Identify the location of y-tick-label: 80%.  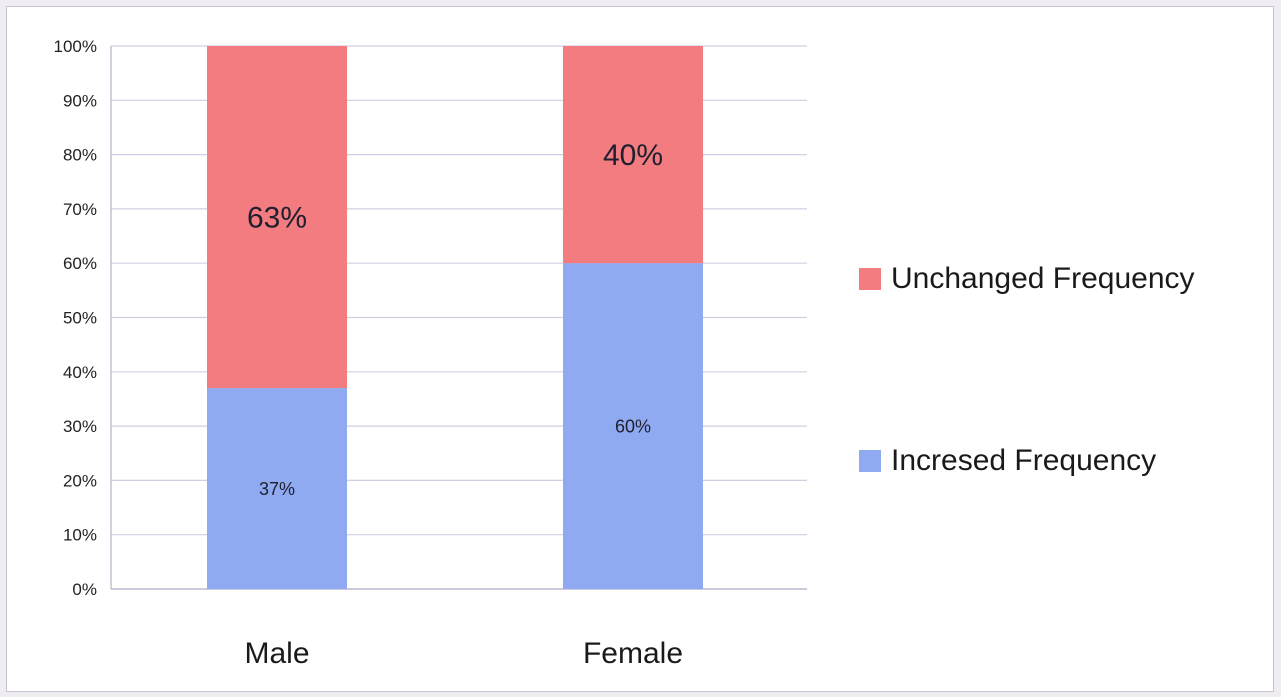
(80, 155).